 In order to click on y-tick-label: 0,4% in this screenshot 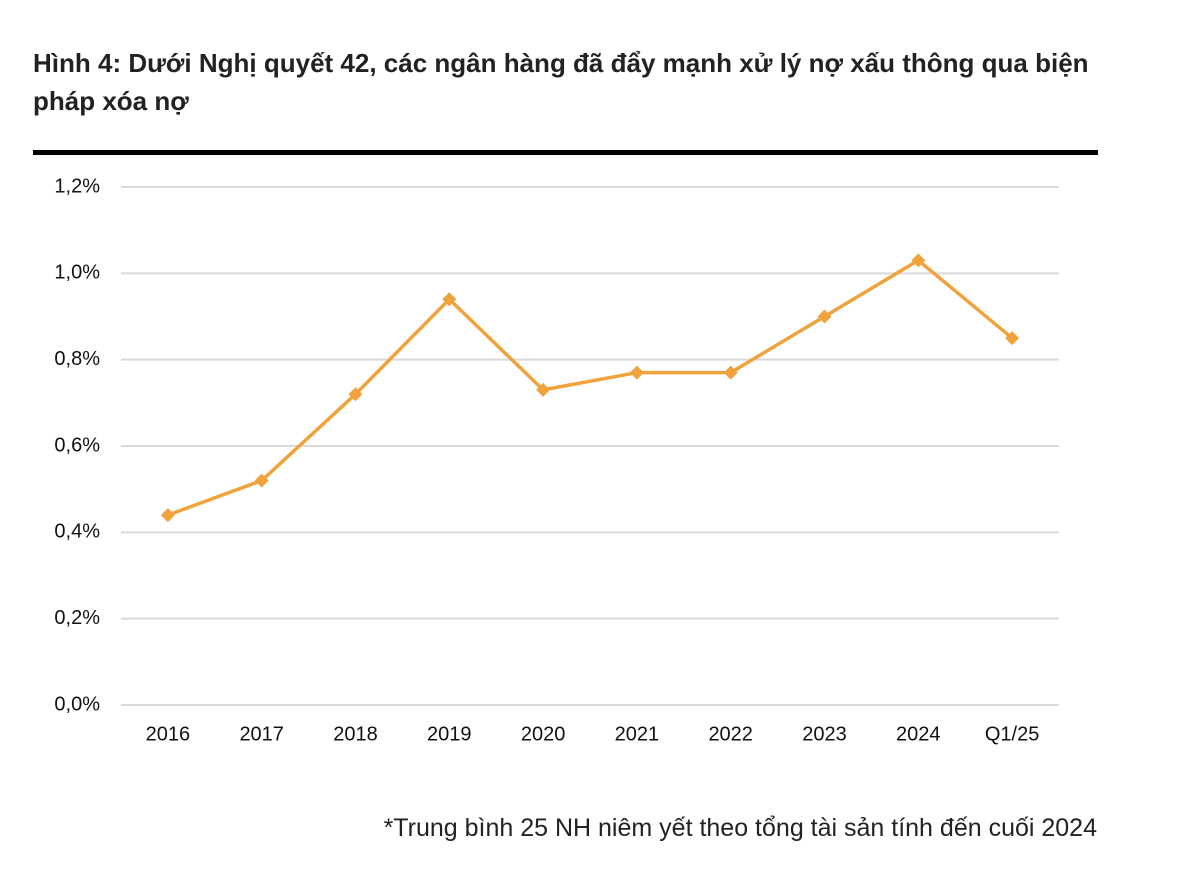, I will do `click(77, 532)`.